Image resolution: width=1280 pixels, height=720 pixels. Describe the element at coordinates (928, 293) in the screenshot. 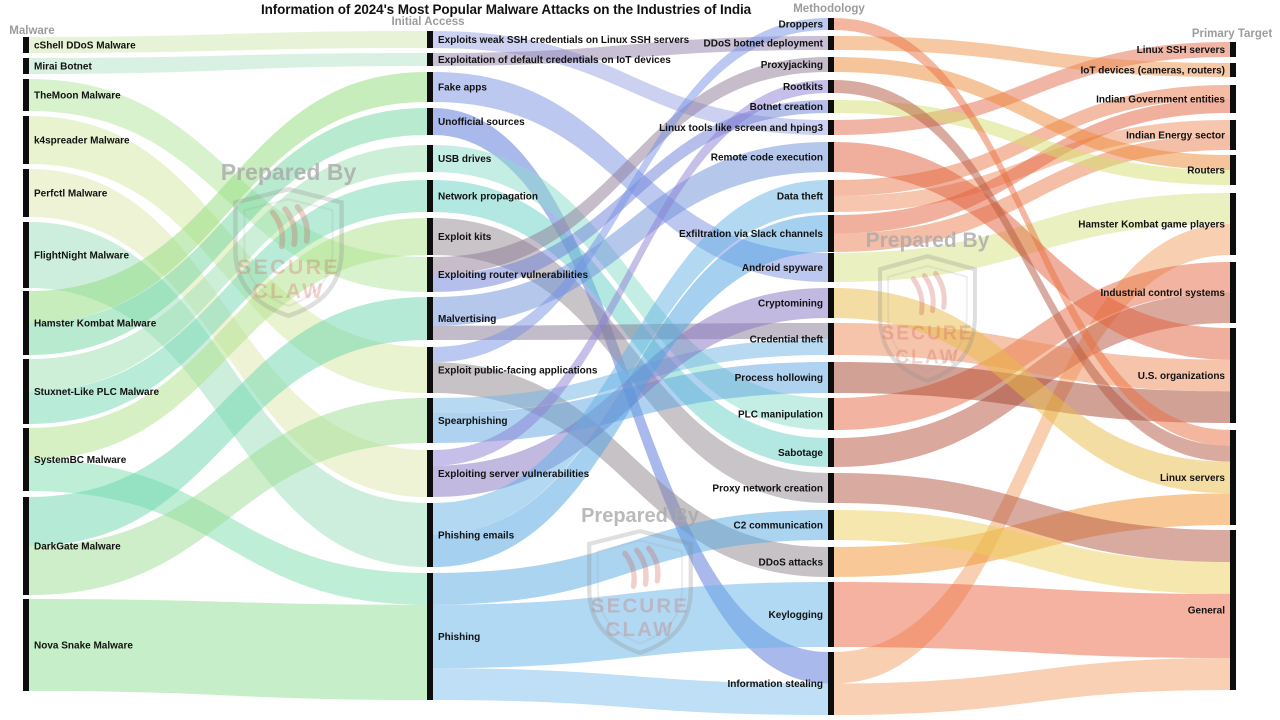

I see `claw-icon` at that location.